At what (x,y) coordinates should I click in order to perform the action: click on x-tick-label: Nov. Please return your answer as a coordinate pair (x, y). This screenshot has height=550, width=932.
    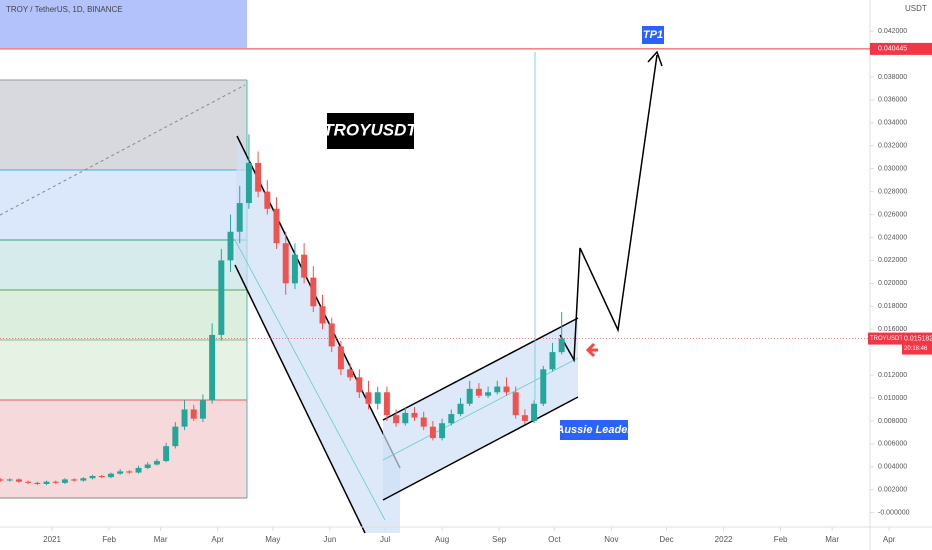
    Looking at the image, I should click on (611, 539).